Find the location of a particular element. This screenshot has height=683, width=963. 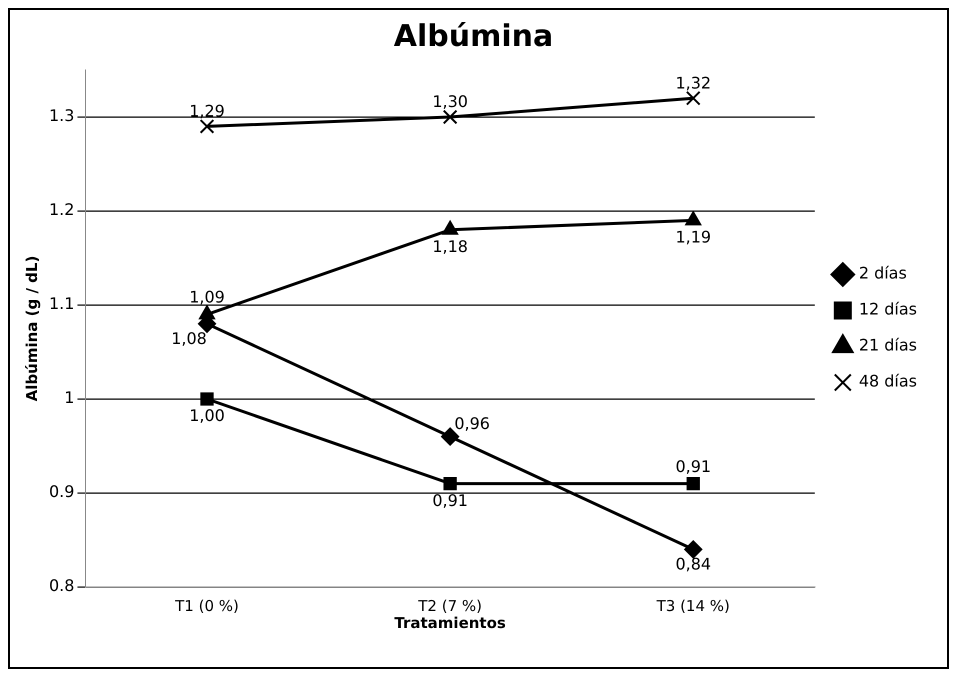

y-tick-label: 1.3 is located at coordinates (61, 116).